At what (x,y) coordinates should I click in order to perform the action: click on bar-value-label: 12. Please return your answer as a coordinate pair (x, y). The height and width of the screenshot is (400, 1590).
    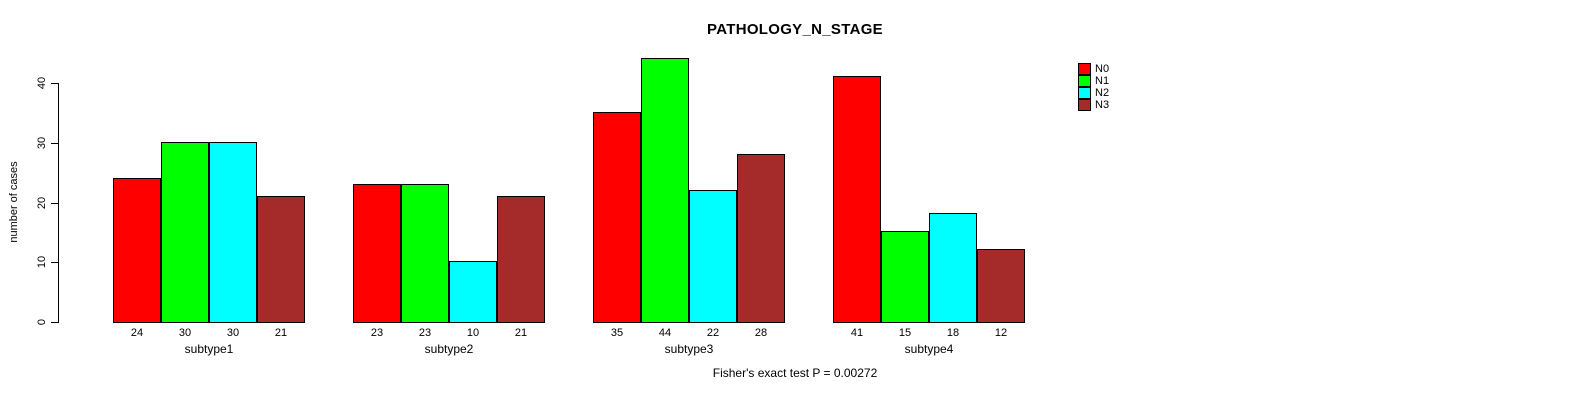
    Looking at the image, I should click on (1001, 333).